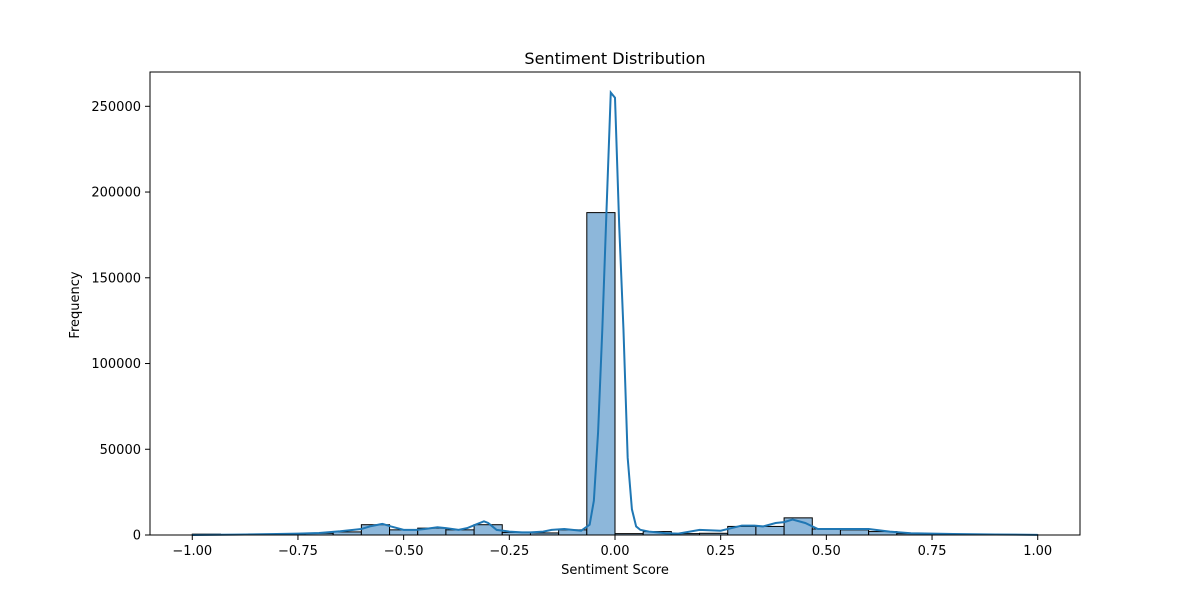 This screenshot has width=1200, height=600. Describe the element at coordinates (826, 551) in the screenshot. I see `x-tick-label: 0.50` at that location.